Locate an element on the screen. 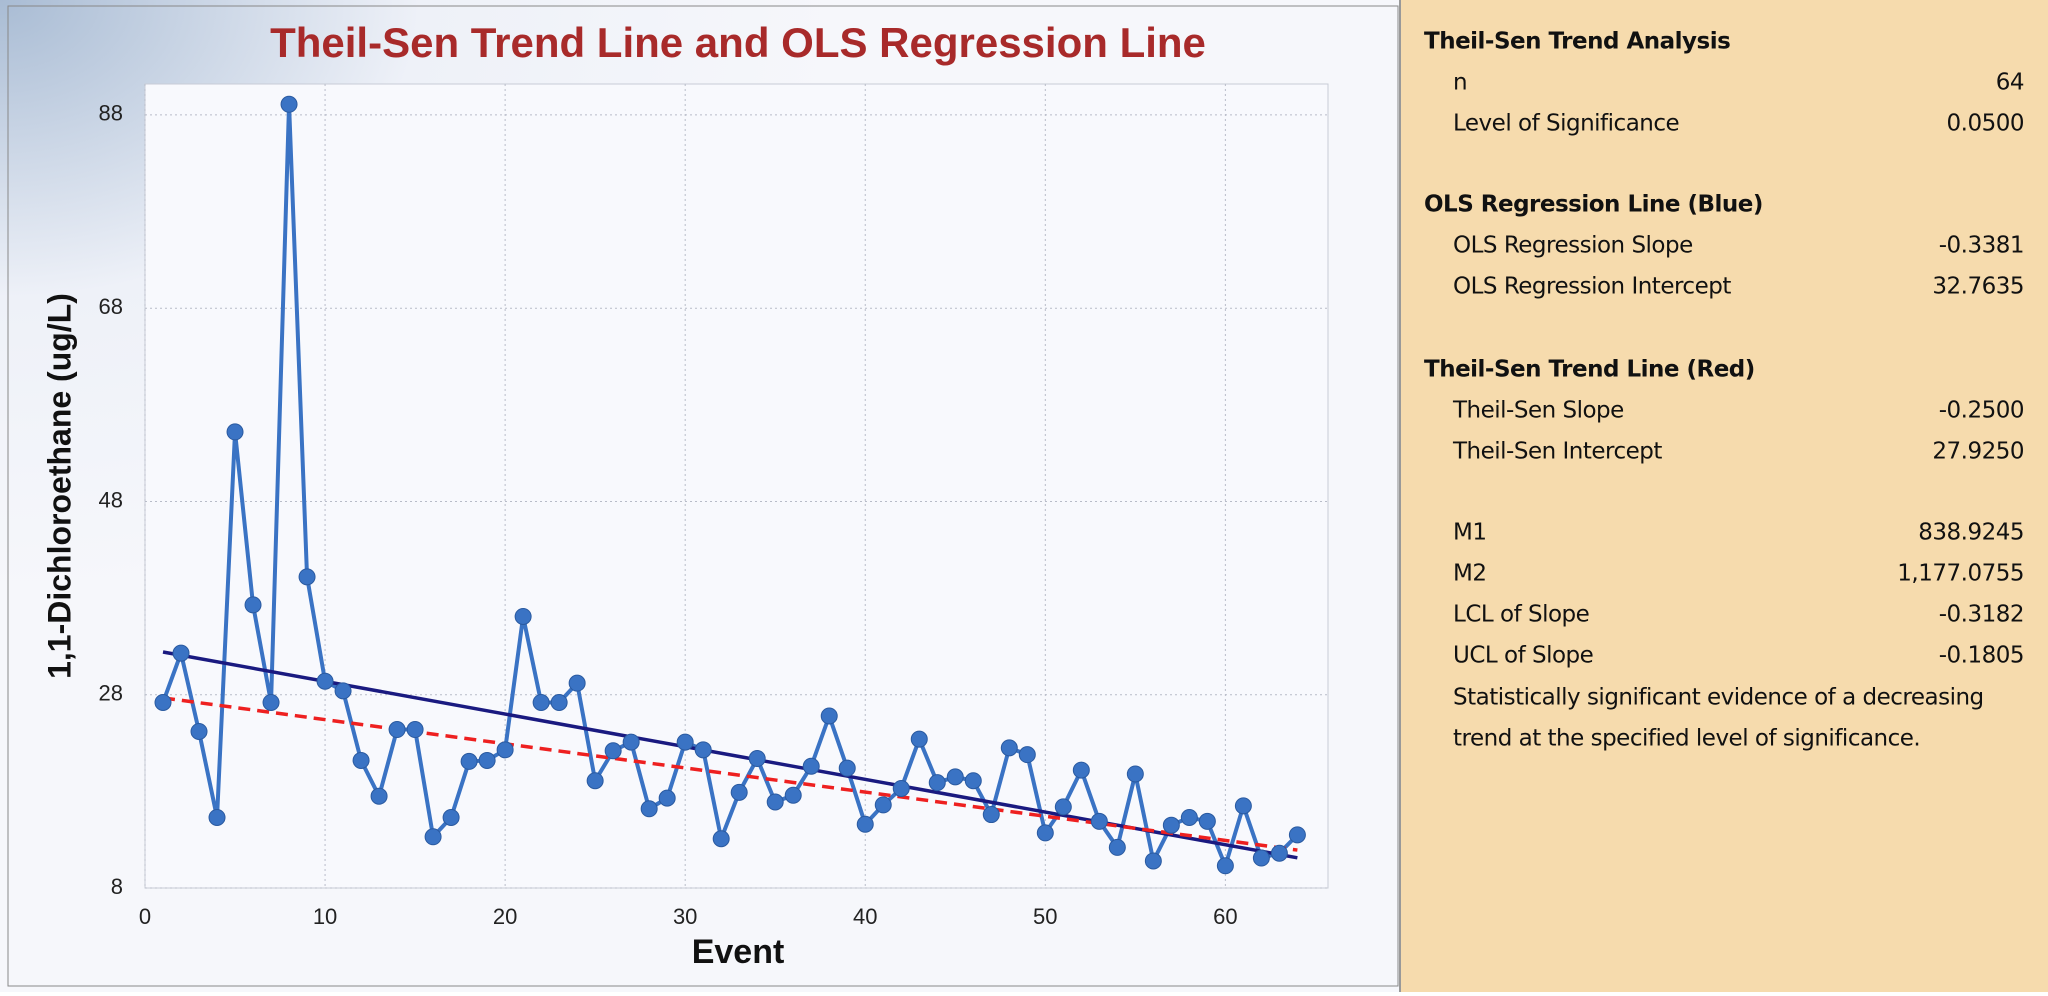 The image size is (2048, 996). section-title: Theil-Sen Trend Line (Red) is located at coordinates (1589, 370).